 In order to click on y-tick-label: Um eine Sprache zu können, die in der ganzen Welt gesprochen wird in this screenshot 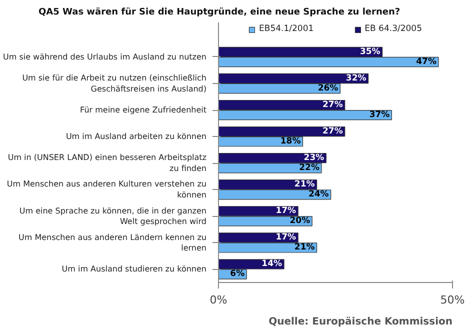, I will do `click(113, 216)`.